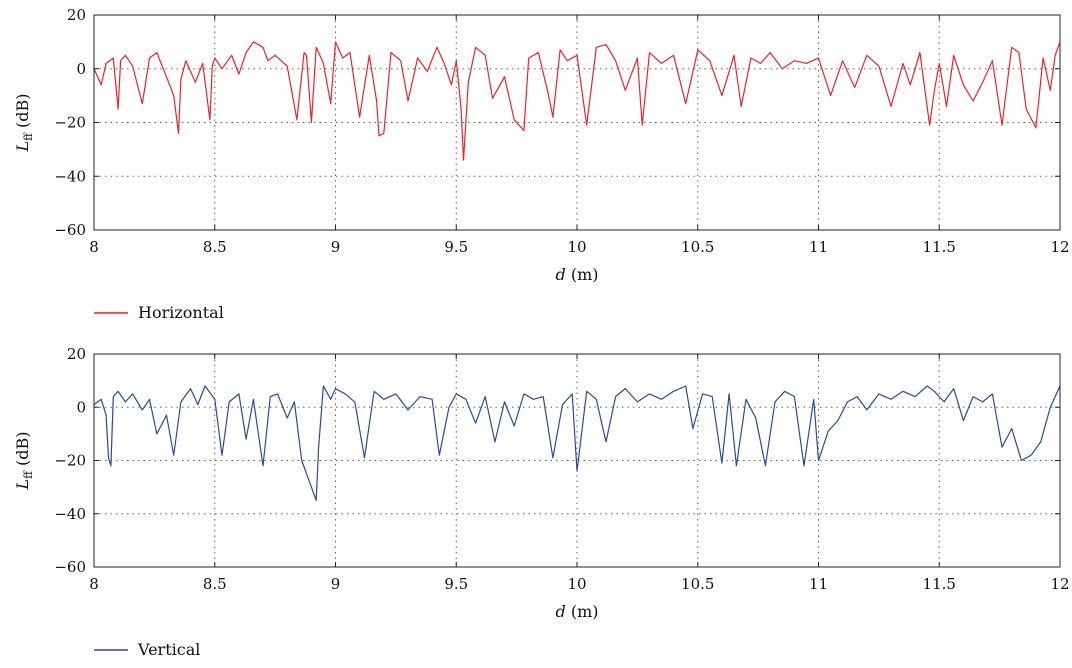  What do you see at coordinates (181, 312) in the screenshot?
I see `legend-label: Horizontal` at bounding box center [181, 312].